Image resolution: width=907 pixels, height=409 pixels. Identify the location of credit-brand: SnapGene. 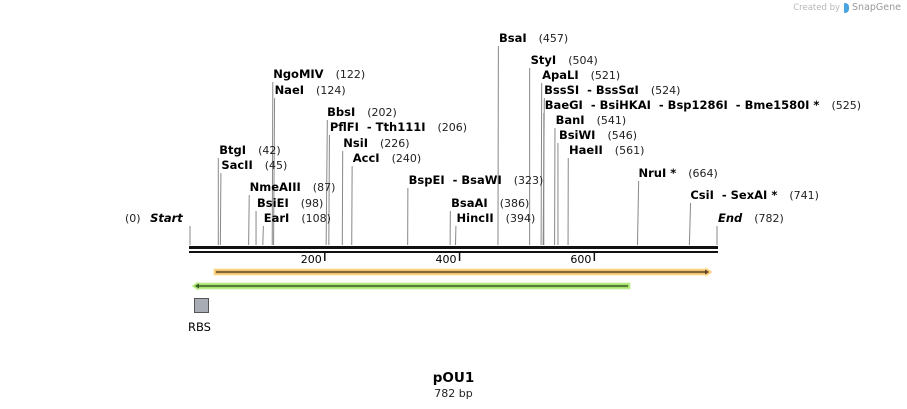
(876, 7).